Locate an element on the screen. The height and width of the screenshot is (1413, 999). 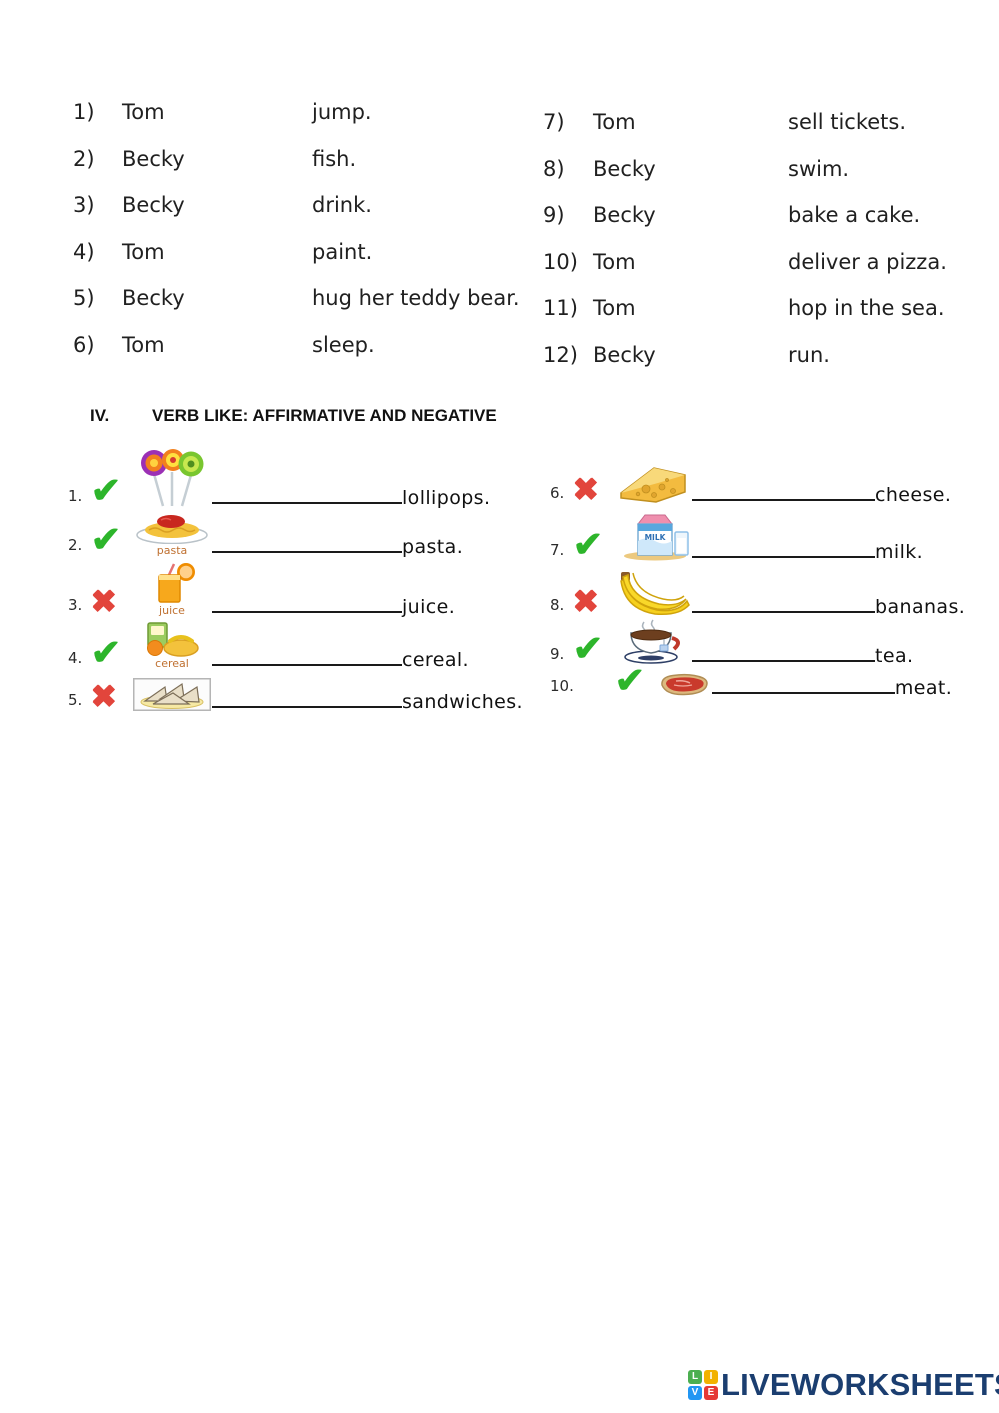
logo-tile-e: E is located at coordinates (711, 1392).